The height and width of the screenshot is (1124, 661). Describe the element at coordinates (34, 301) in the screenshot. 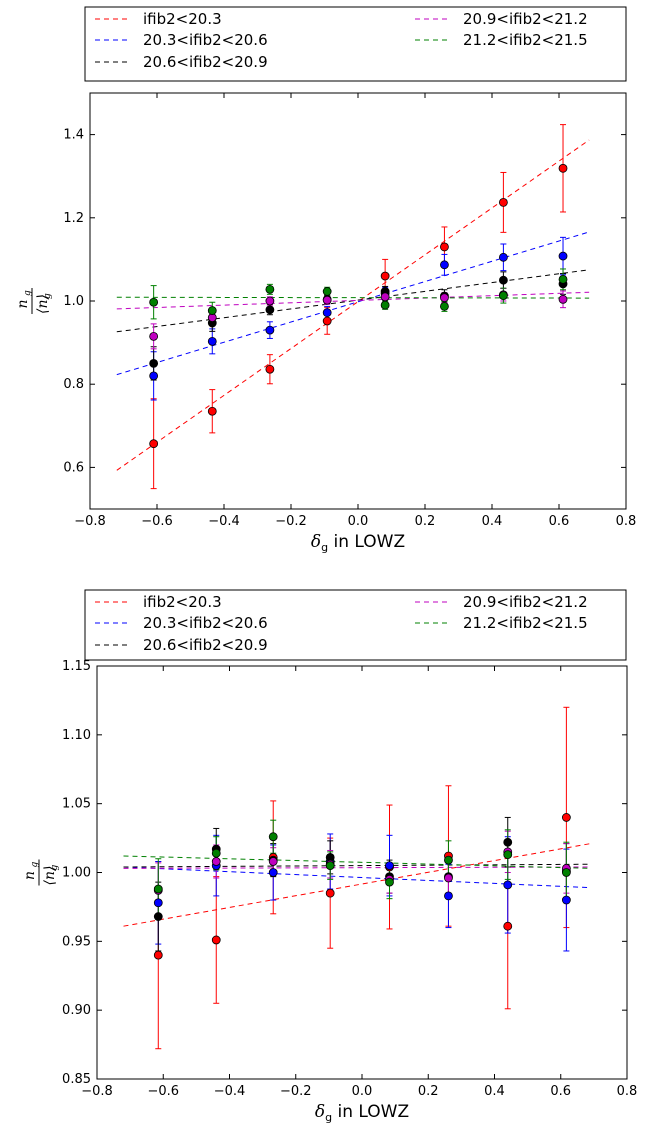

I see `y-axis-label: ng⟨n⟩g` at that location.